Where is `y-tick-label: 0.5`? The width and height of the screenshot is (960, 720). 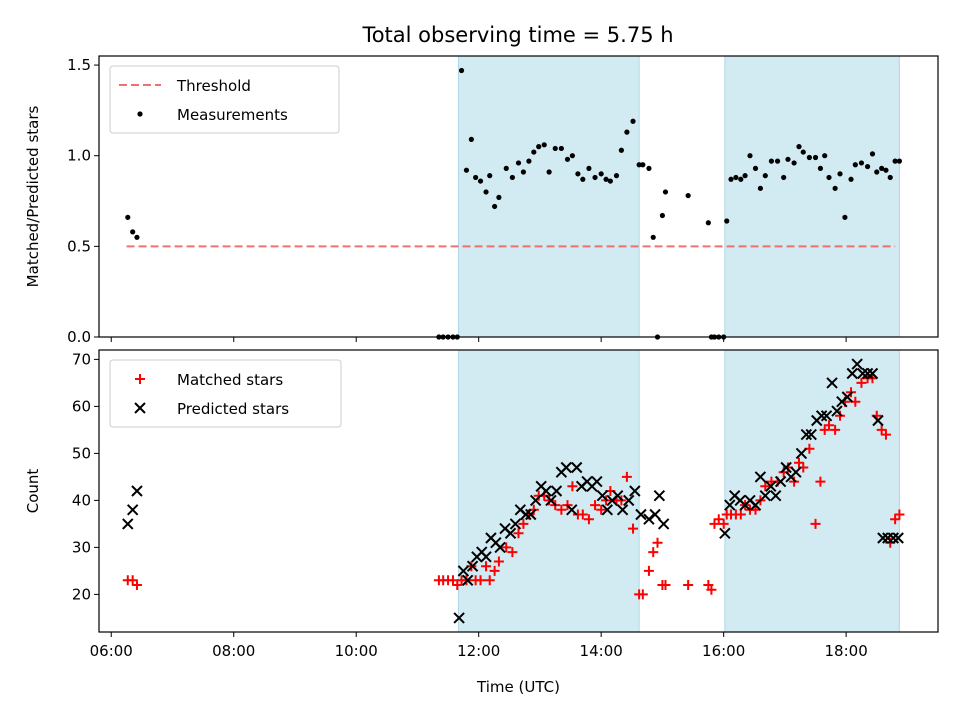
y-tick-label: 0.5 is located at coordinates (79, 246).